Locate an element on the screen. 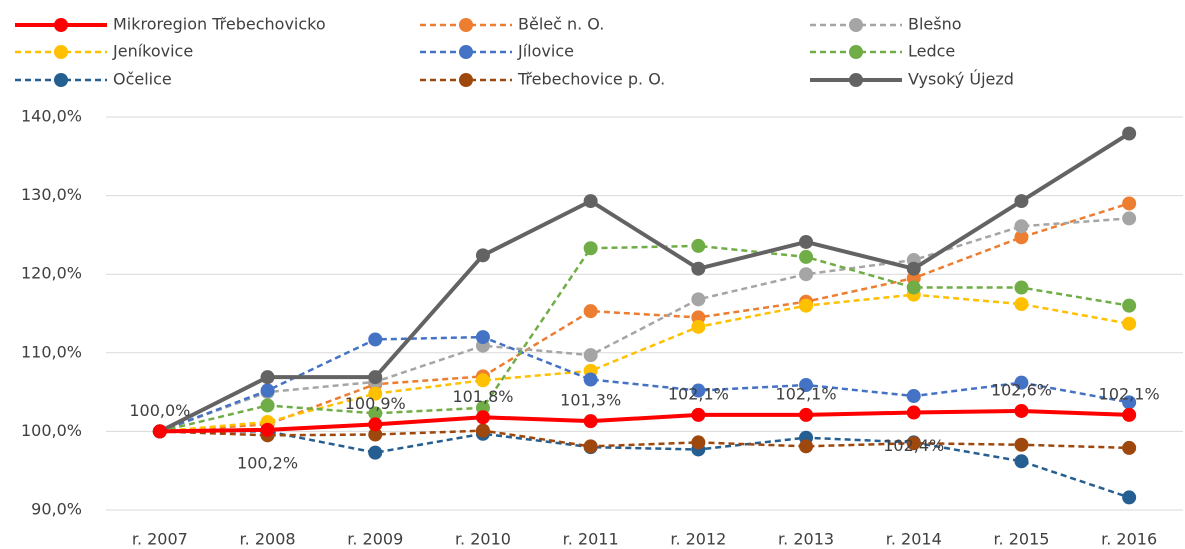 The width and height of the screenshot is (1185, 549). y-tick-label: 110,0% is located at coordinates (51, 351).